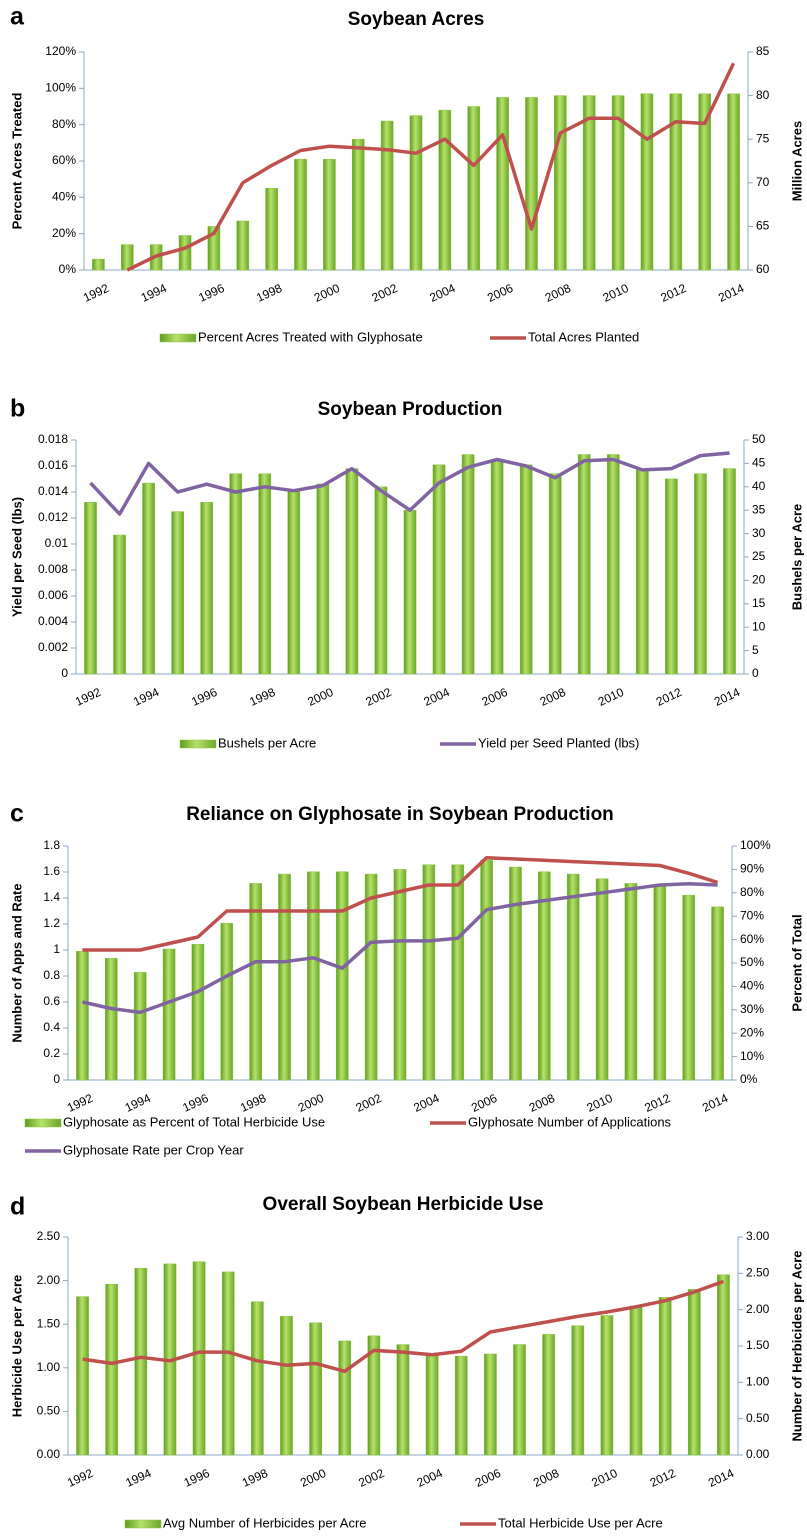 This screenshot has width=807, height=1536. What do you see at coordinates (583, 336) in the screenshot?
I see `legend-label: Total Acres Planted` at bounding box center [583, 336].